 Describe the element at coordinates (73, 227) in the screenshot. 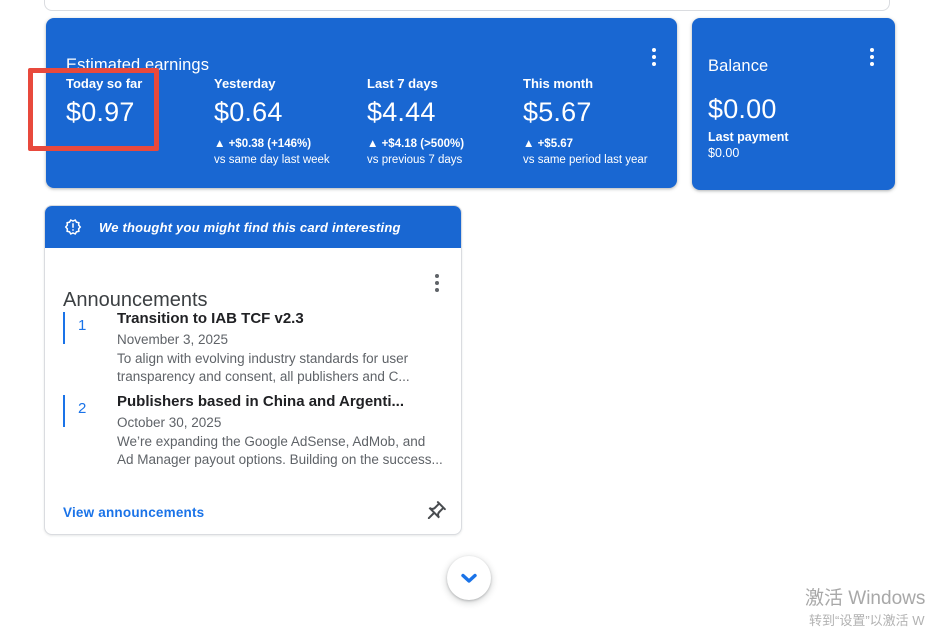

I see `new-releases-icon` at that location.